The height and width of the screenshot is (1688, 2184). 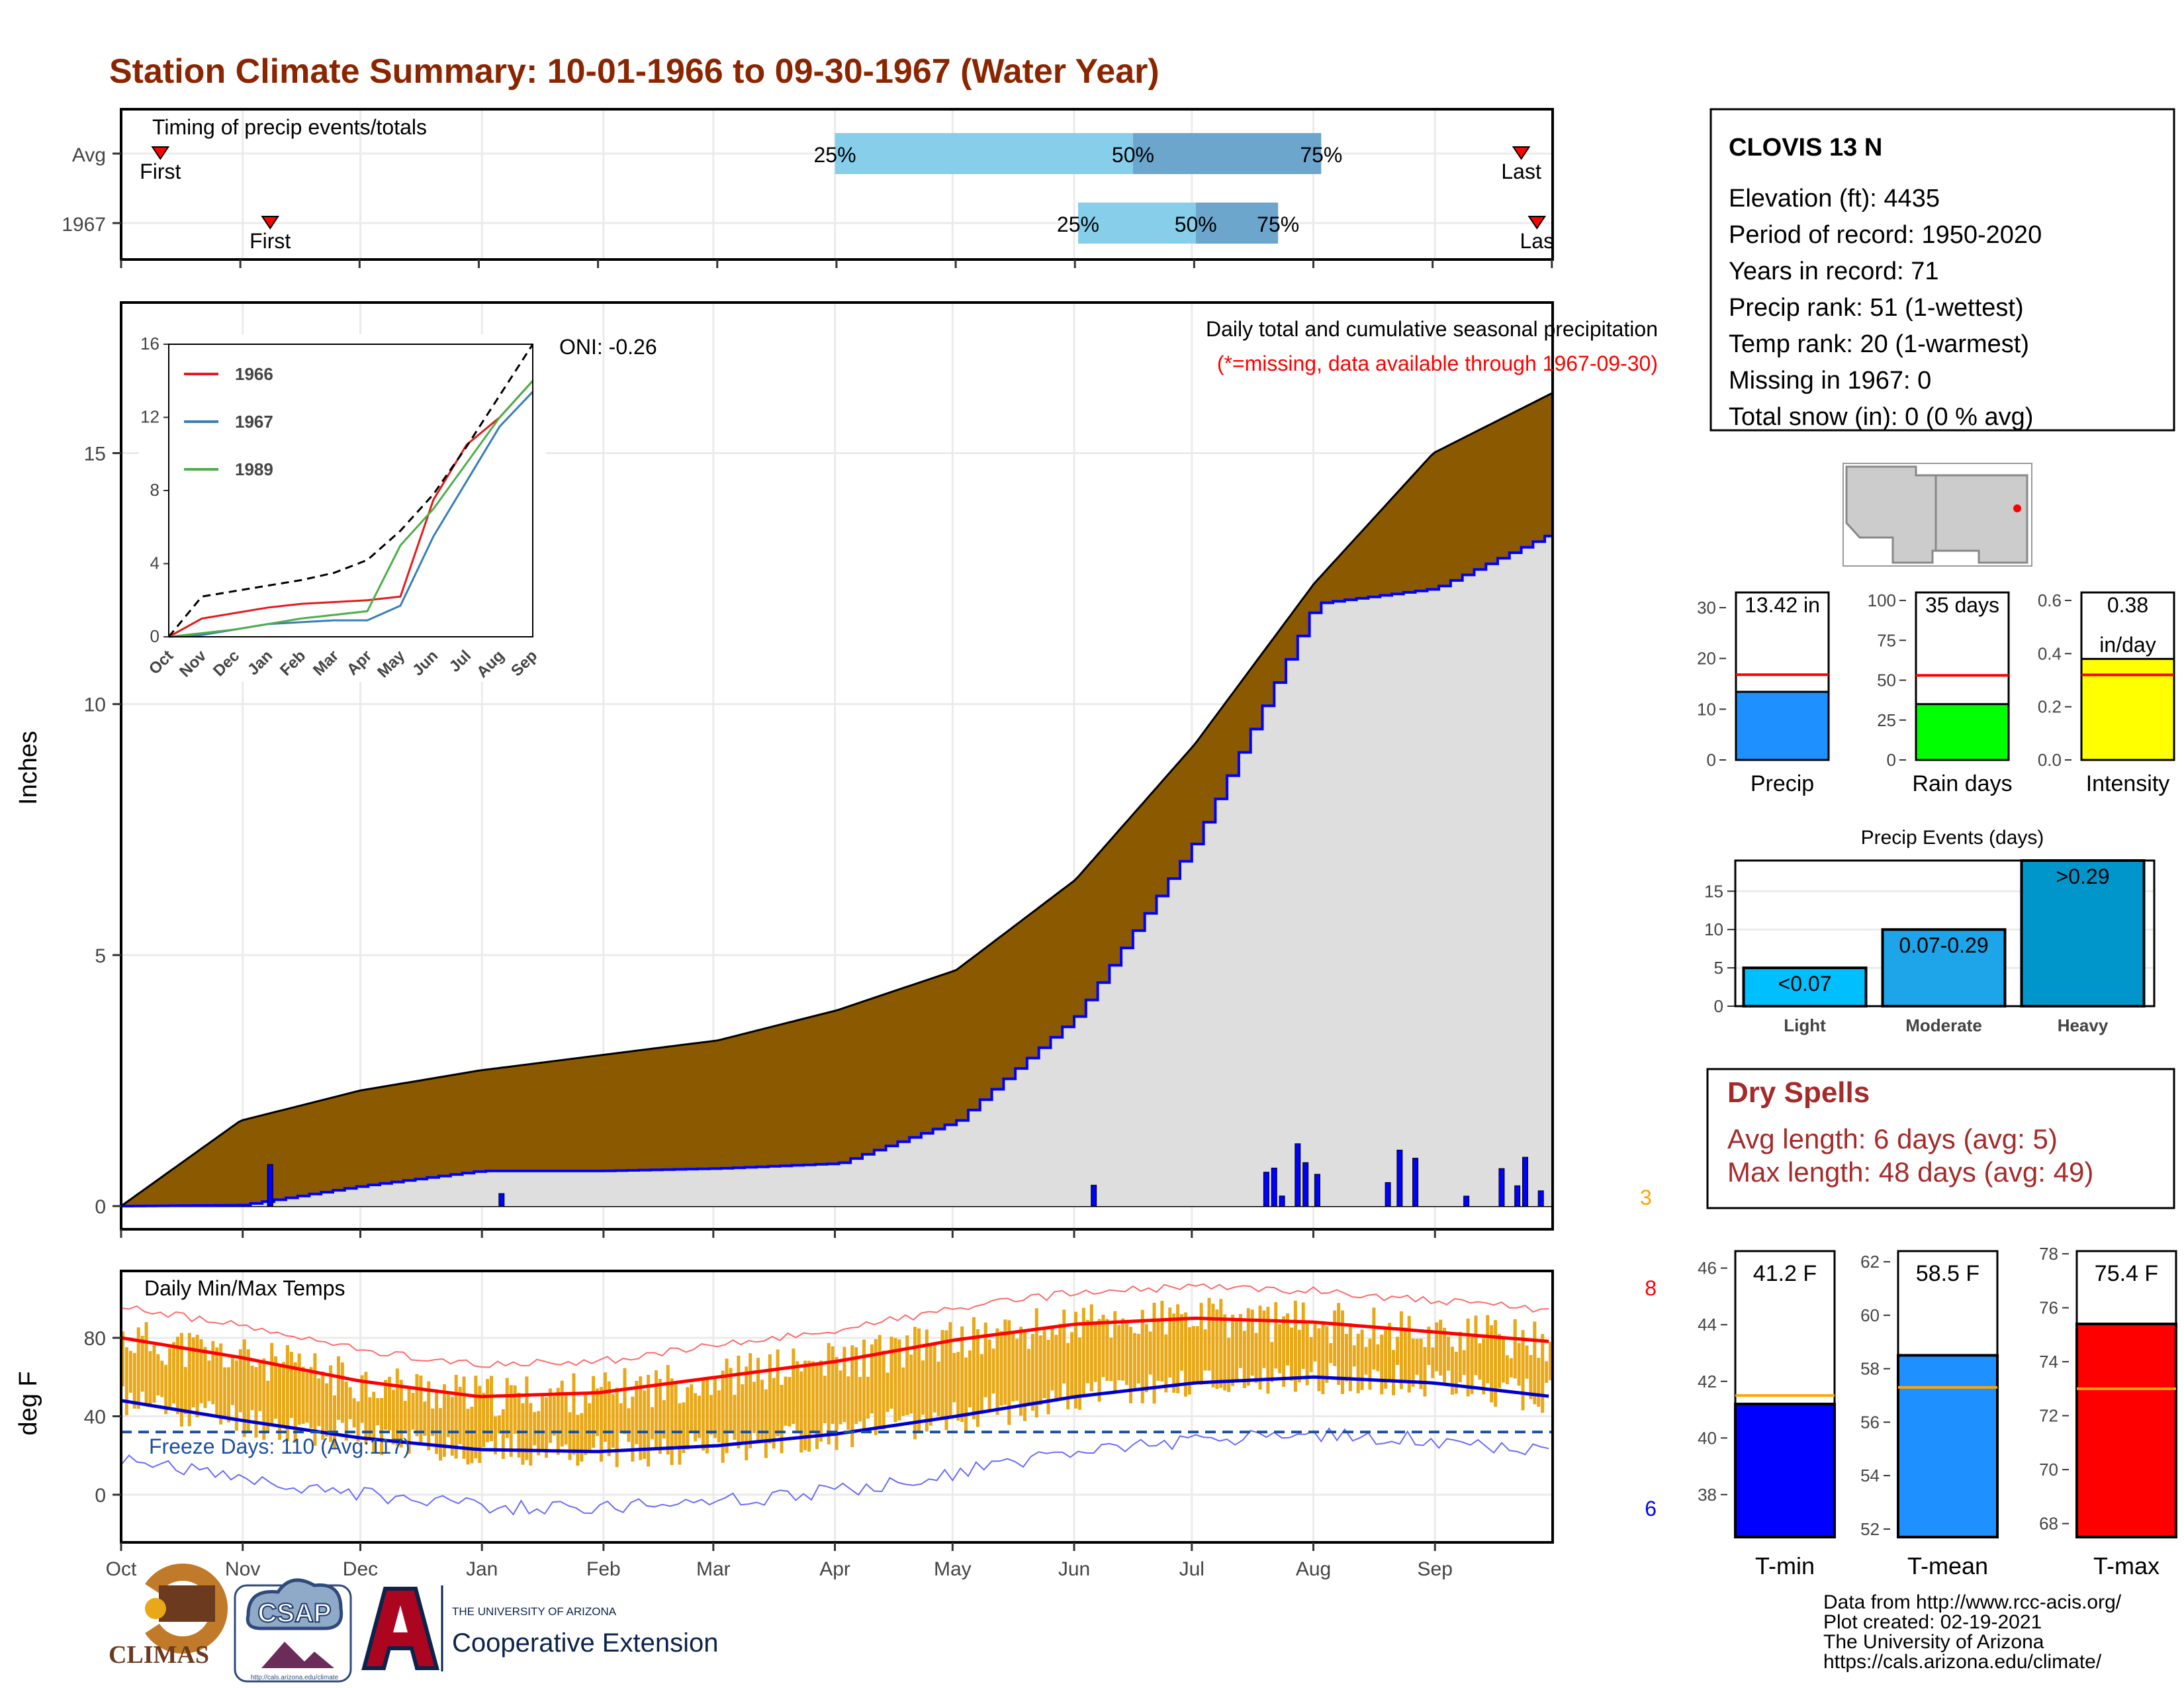 What do you see at coordinates (2050, 653) in the screenshot?
I see `mini-ytick-label: 0.4` at bounding box center [2050, 653].